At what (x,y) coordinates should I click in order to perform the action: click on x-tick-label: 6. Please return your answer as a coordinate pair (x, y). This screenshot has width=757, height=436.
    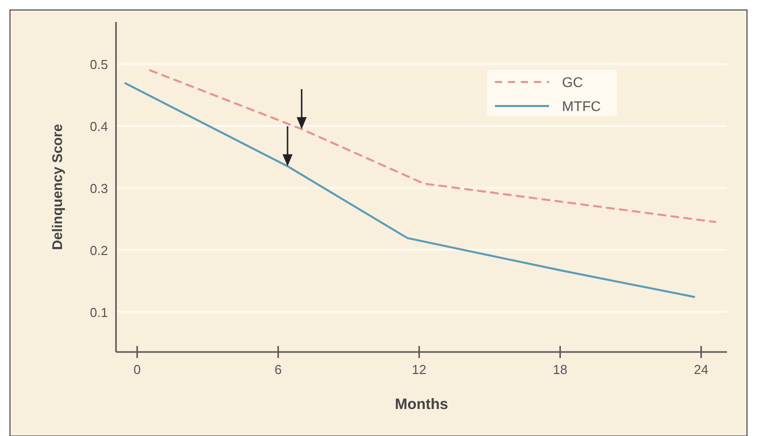
    Looking at the image, I should click on (278, 369).